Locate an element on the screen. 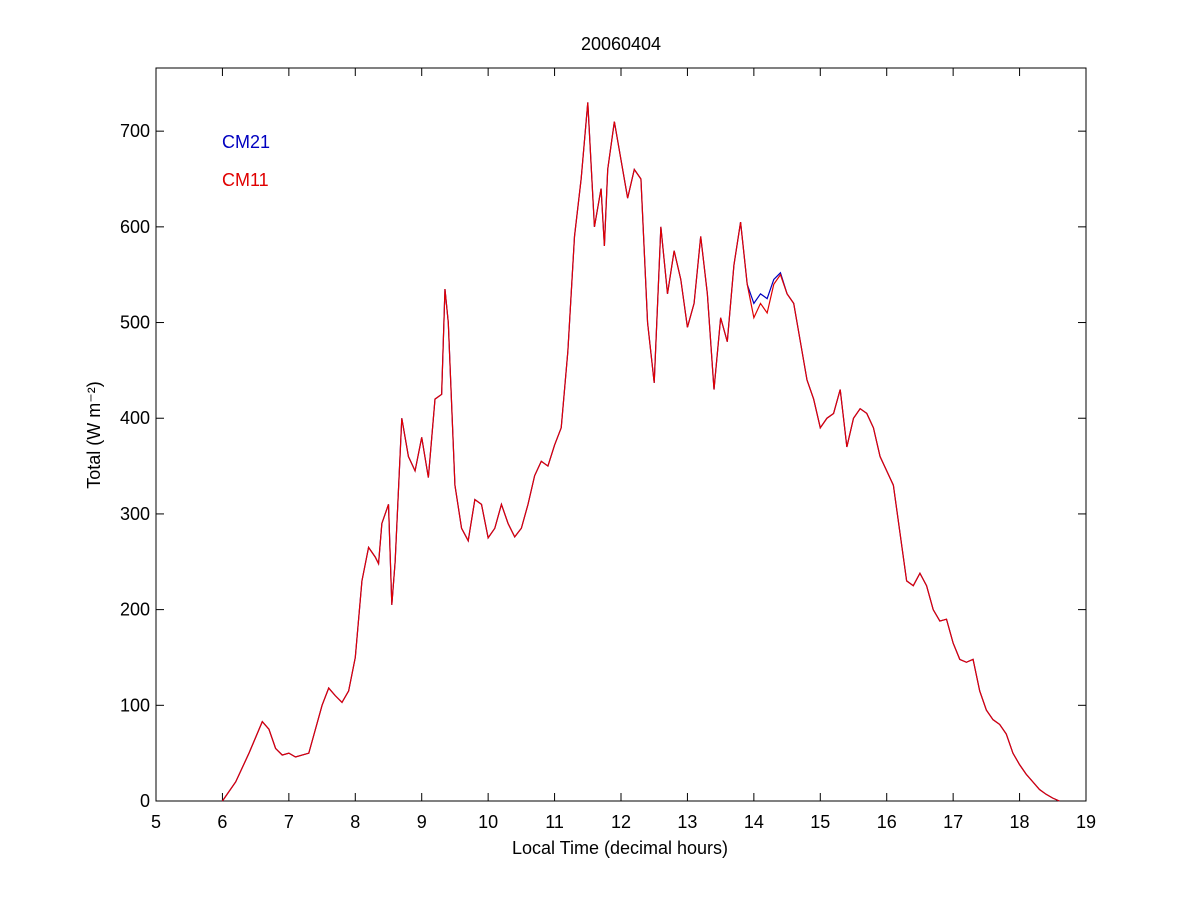 This screenshot has width=1200, height=900. y-tick-label: 400 is located at coordinates (135, 418).